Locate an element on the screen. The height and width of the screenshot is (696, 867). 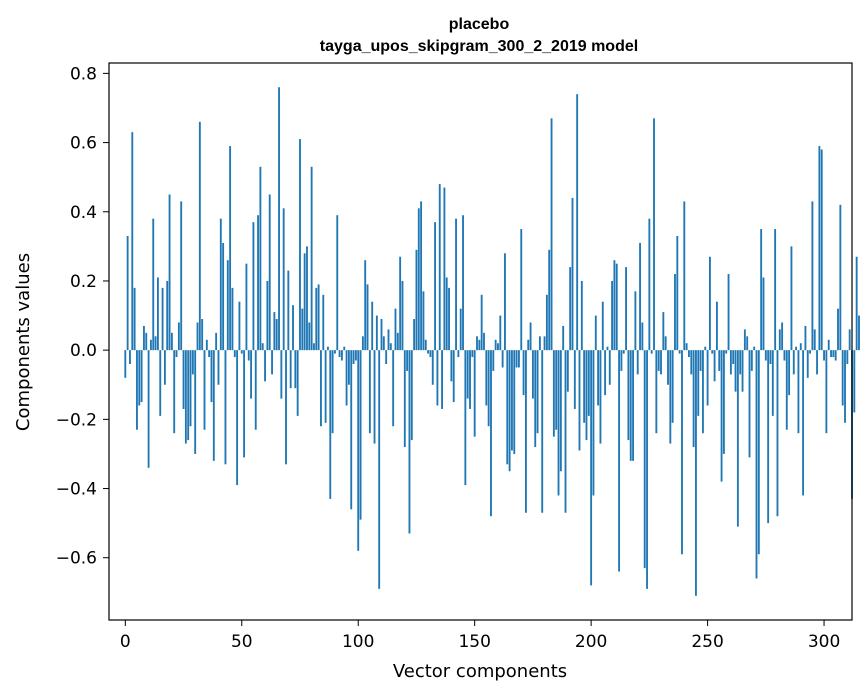
y-tick-label: 0.4 is located at coordinates (83, 213).